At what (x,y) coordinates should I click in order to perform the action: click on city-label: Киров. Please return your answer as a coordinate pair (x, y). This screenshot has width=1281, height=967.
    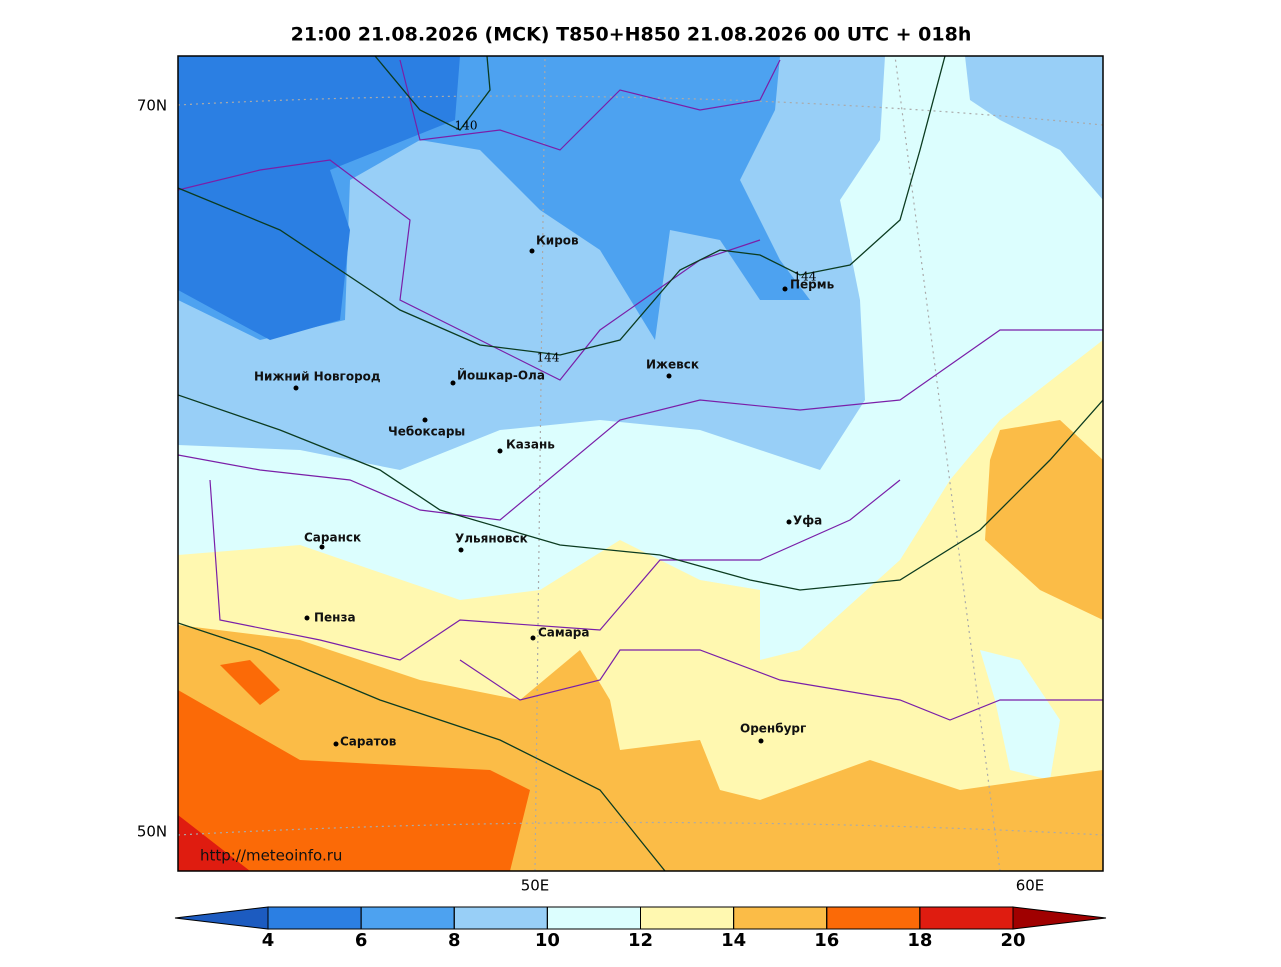
    Looking at the image, I should click on (557, 241).